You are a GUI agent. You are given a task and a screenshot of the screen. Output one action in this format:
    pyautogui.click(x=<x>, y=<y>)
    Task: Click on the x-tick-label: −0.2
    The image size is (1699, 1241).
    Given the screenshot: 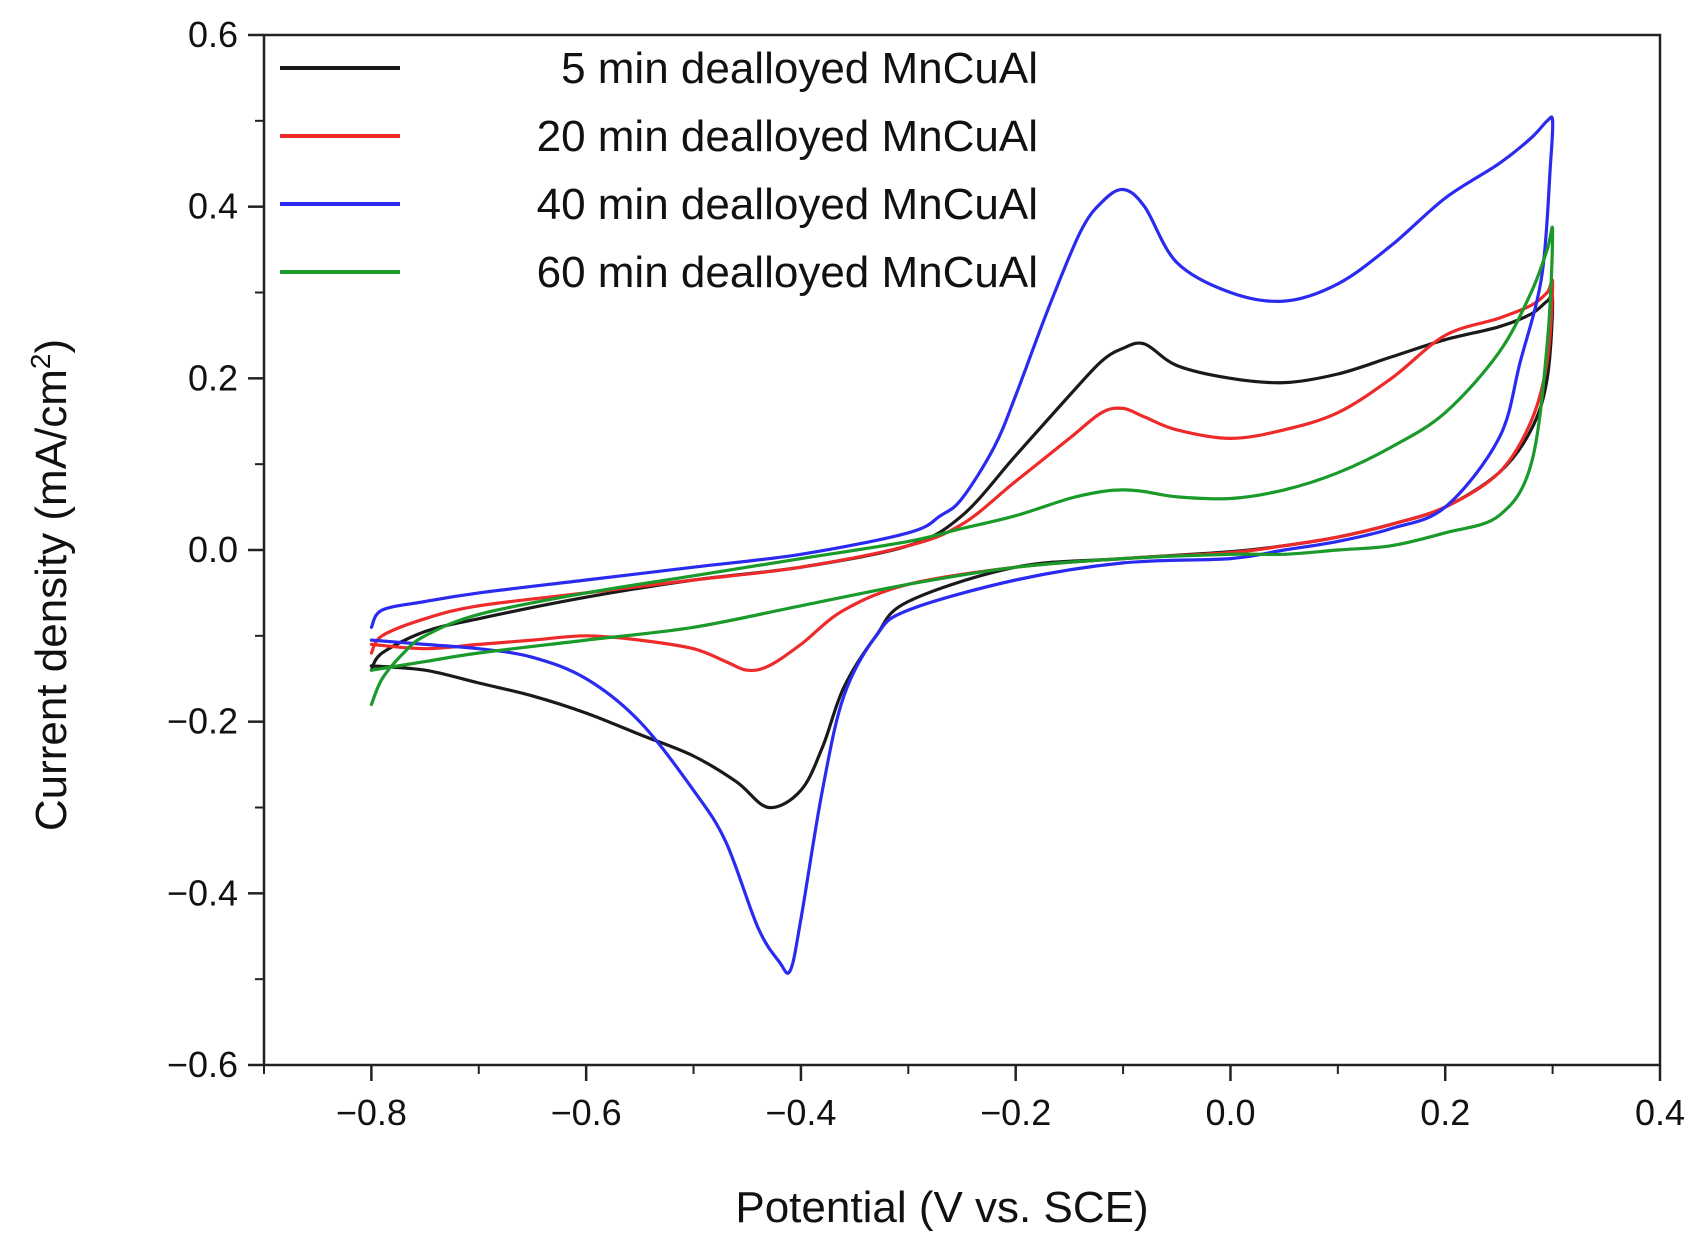 What is the action you would take?
    pyautogui.click(x=1015, y=1112)
    